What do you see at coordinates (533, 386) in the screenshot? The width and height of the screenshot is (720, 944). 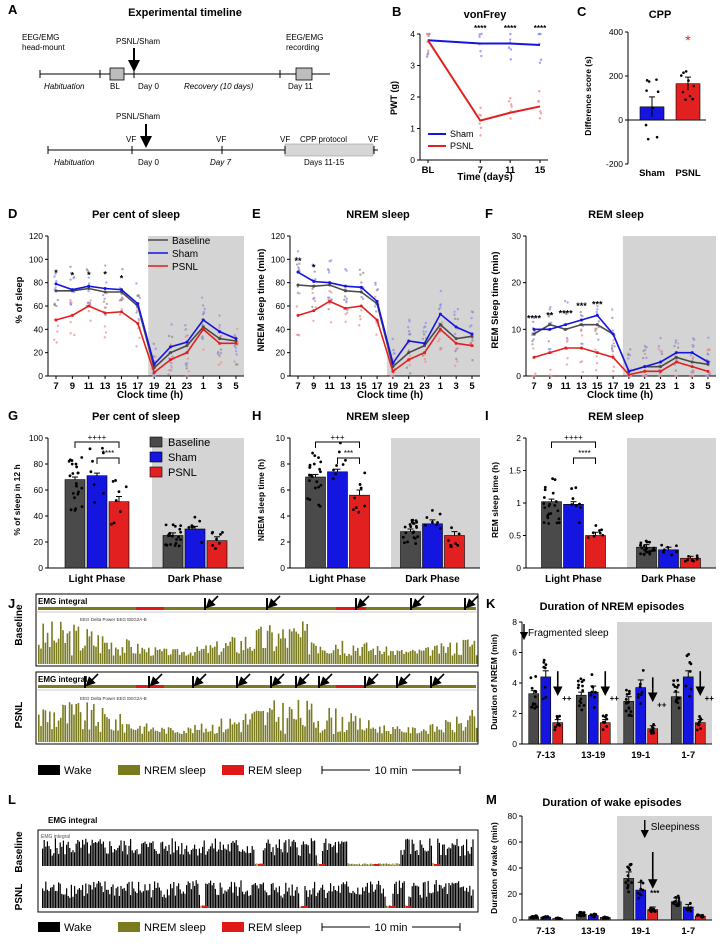 I see `x-tick-label: 7` at bounding box center [533, 386].